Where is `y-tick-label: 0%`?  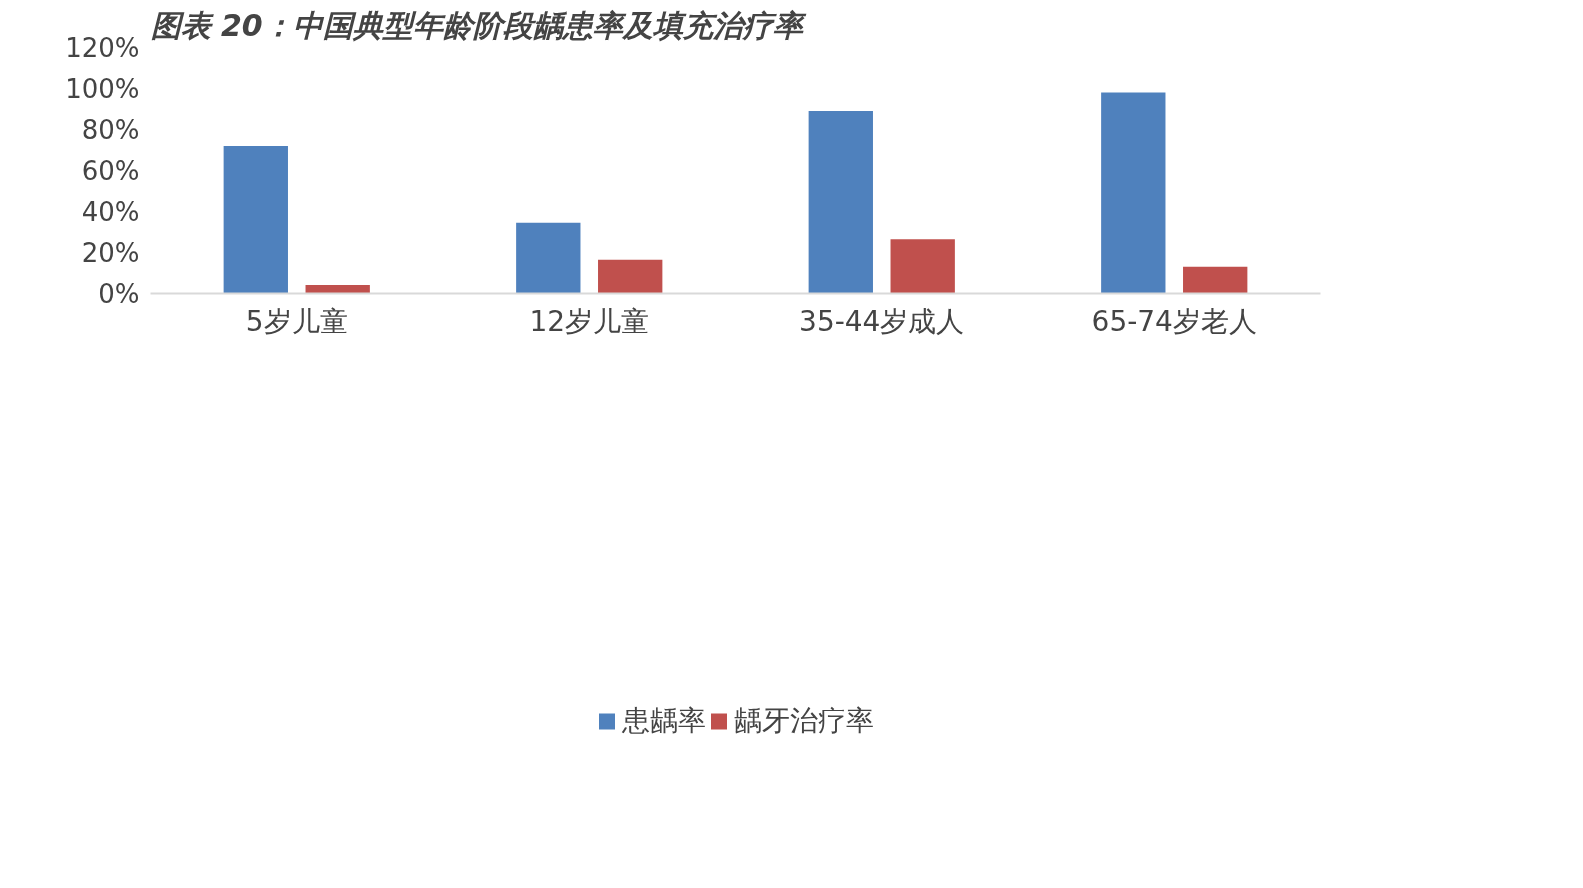
y-tick-label: 0% is located at coordinates (119, 293).